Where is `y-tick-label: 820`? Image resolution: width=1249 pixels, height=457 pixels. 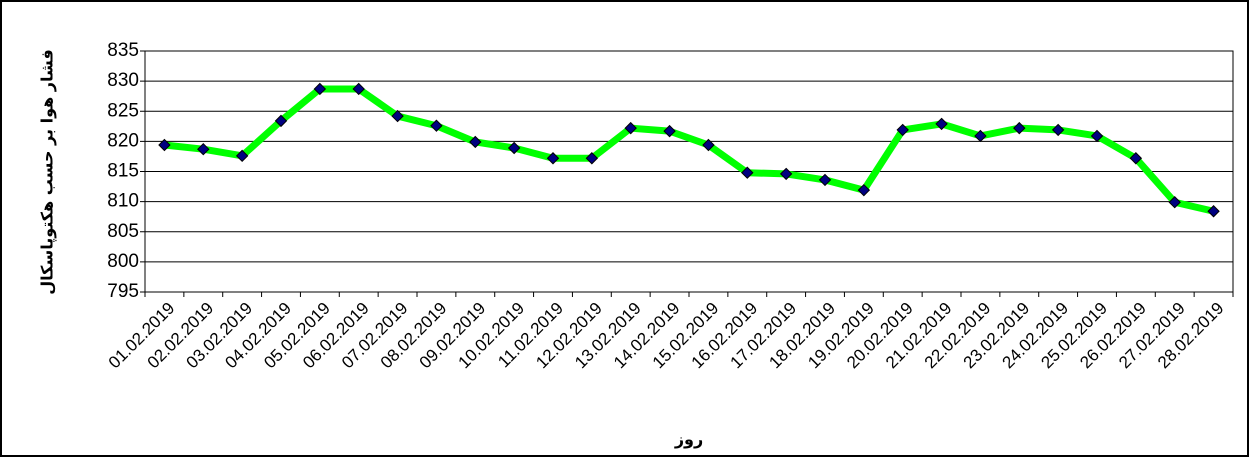 y-tick-label: 820 is located at coordinates (123, 140).